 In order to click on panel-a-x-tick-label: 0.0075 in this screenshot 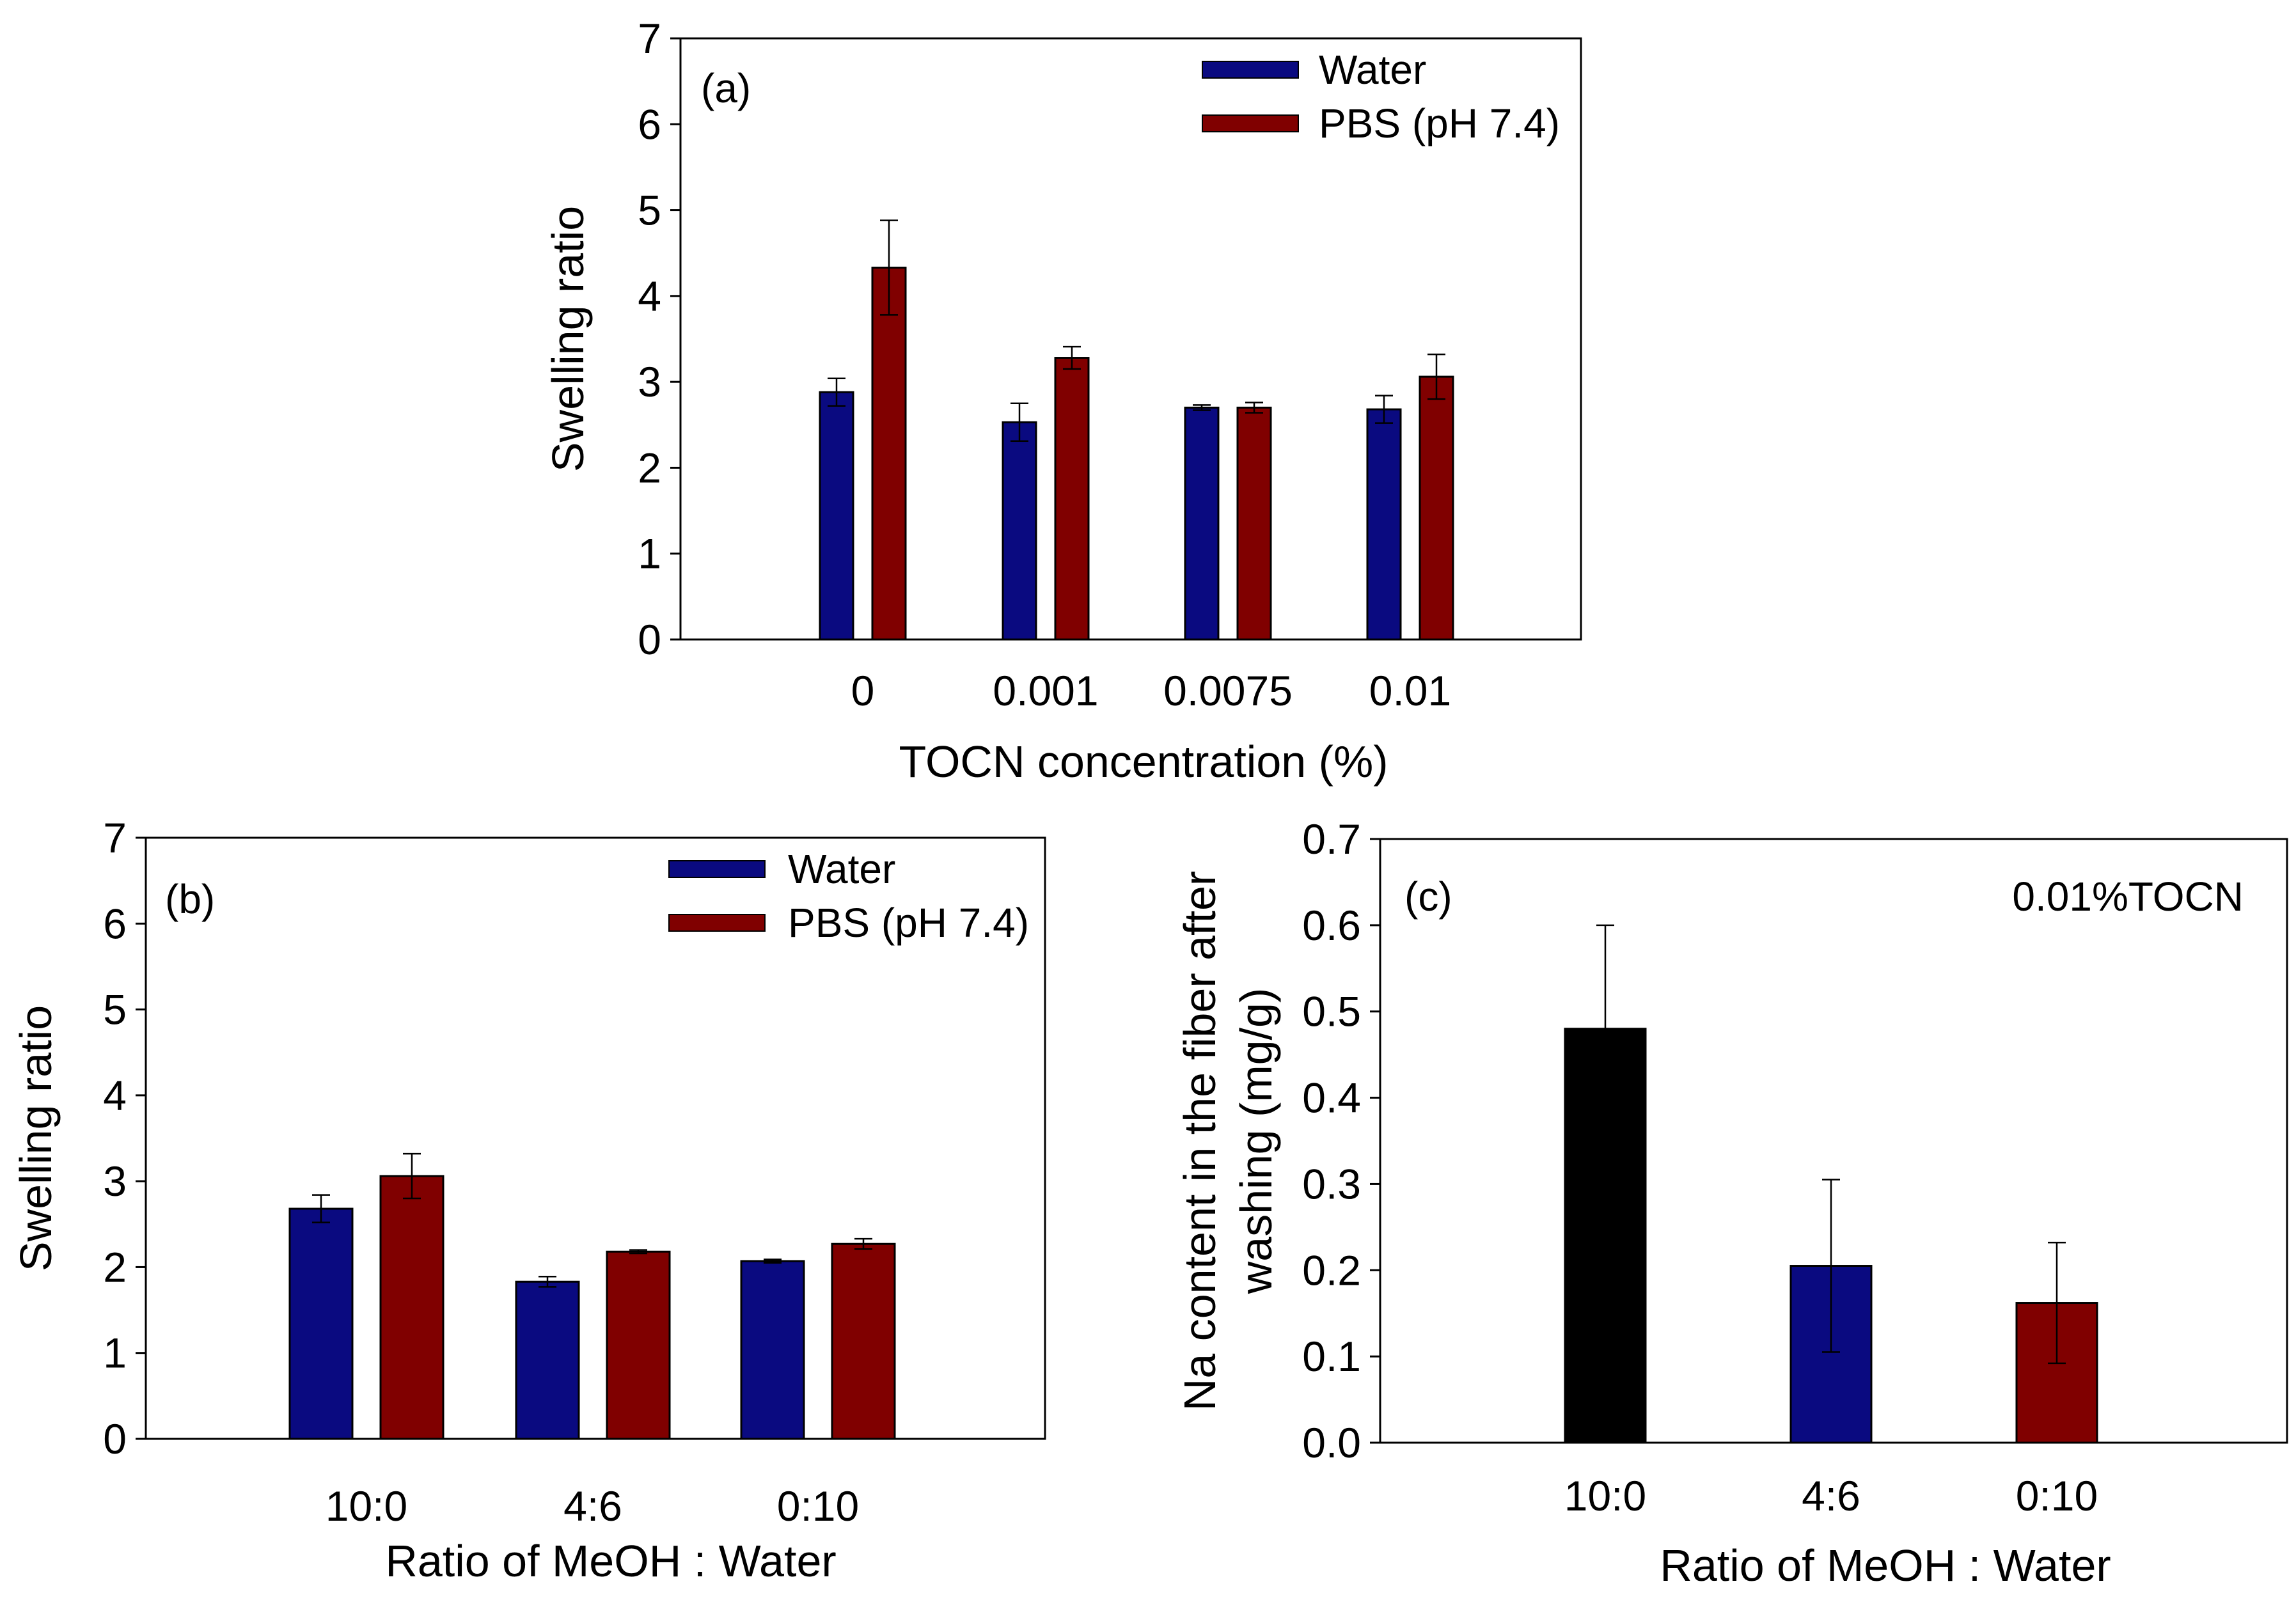, I will do `click(1228, 690)`.